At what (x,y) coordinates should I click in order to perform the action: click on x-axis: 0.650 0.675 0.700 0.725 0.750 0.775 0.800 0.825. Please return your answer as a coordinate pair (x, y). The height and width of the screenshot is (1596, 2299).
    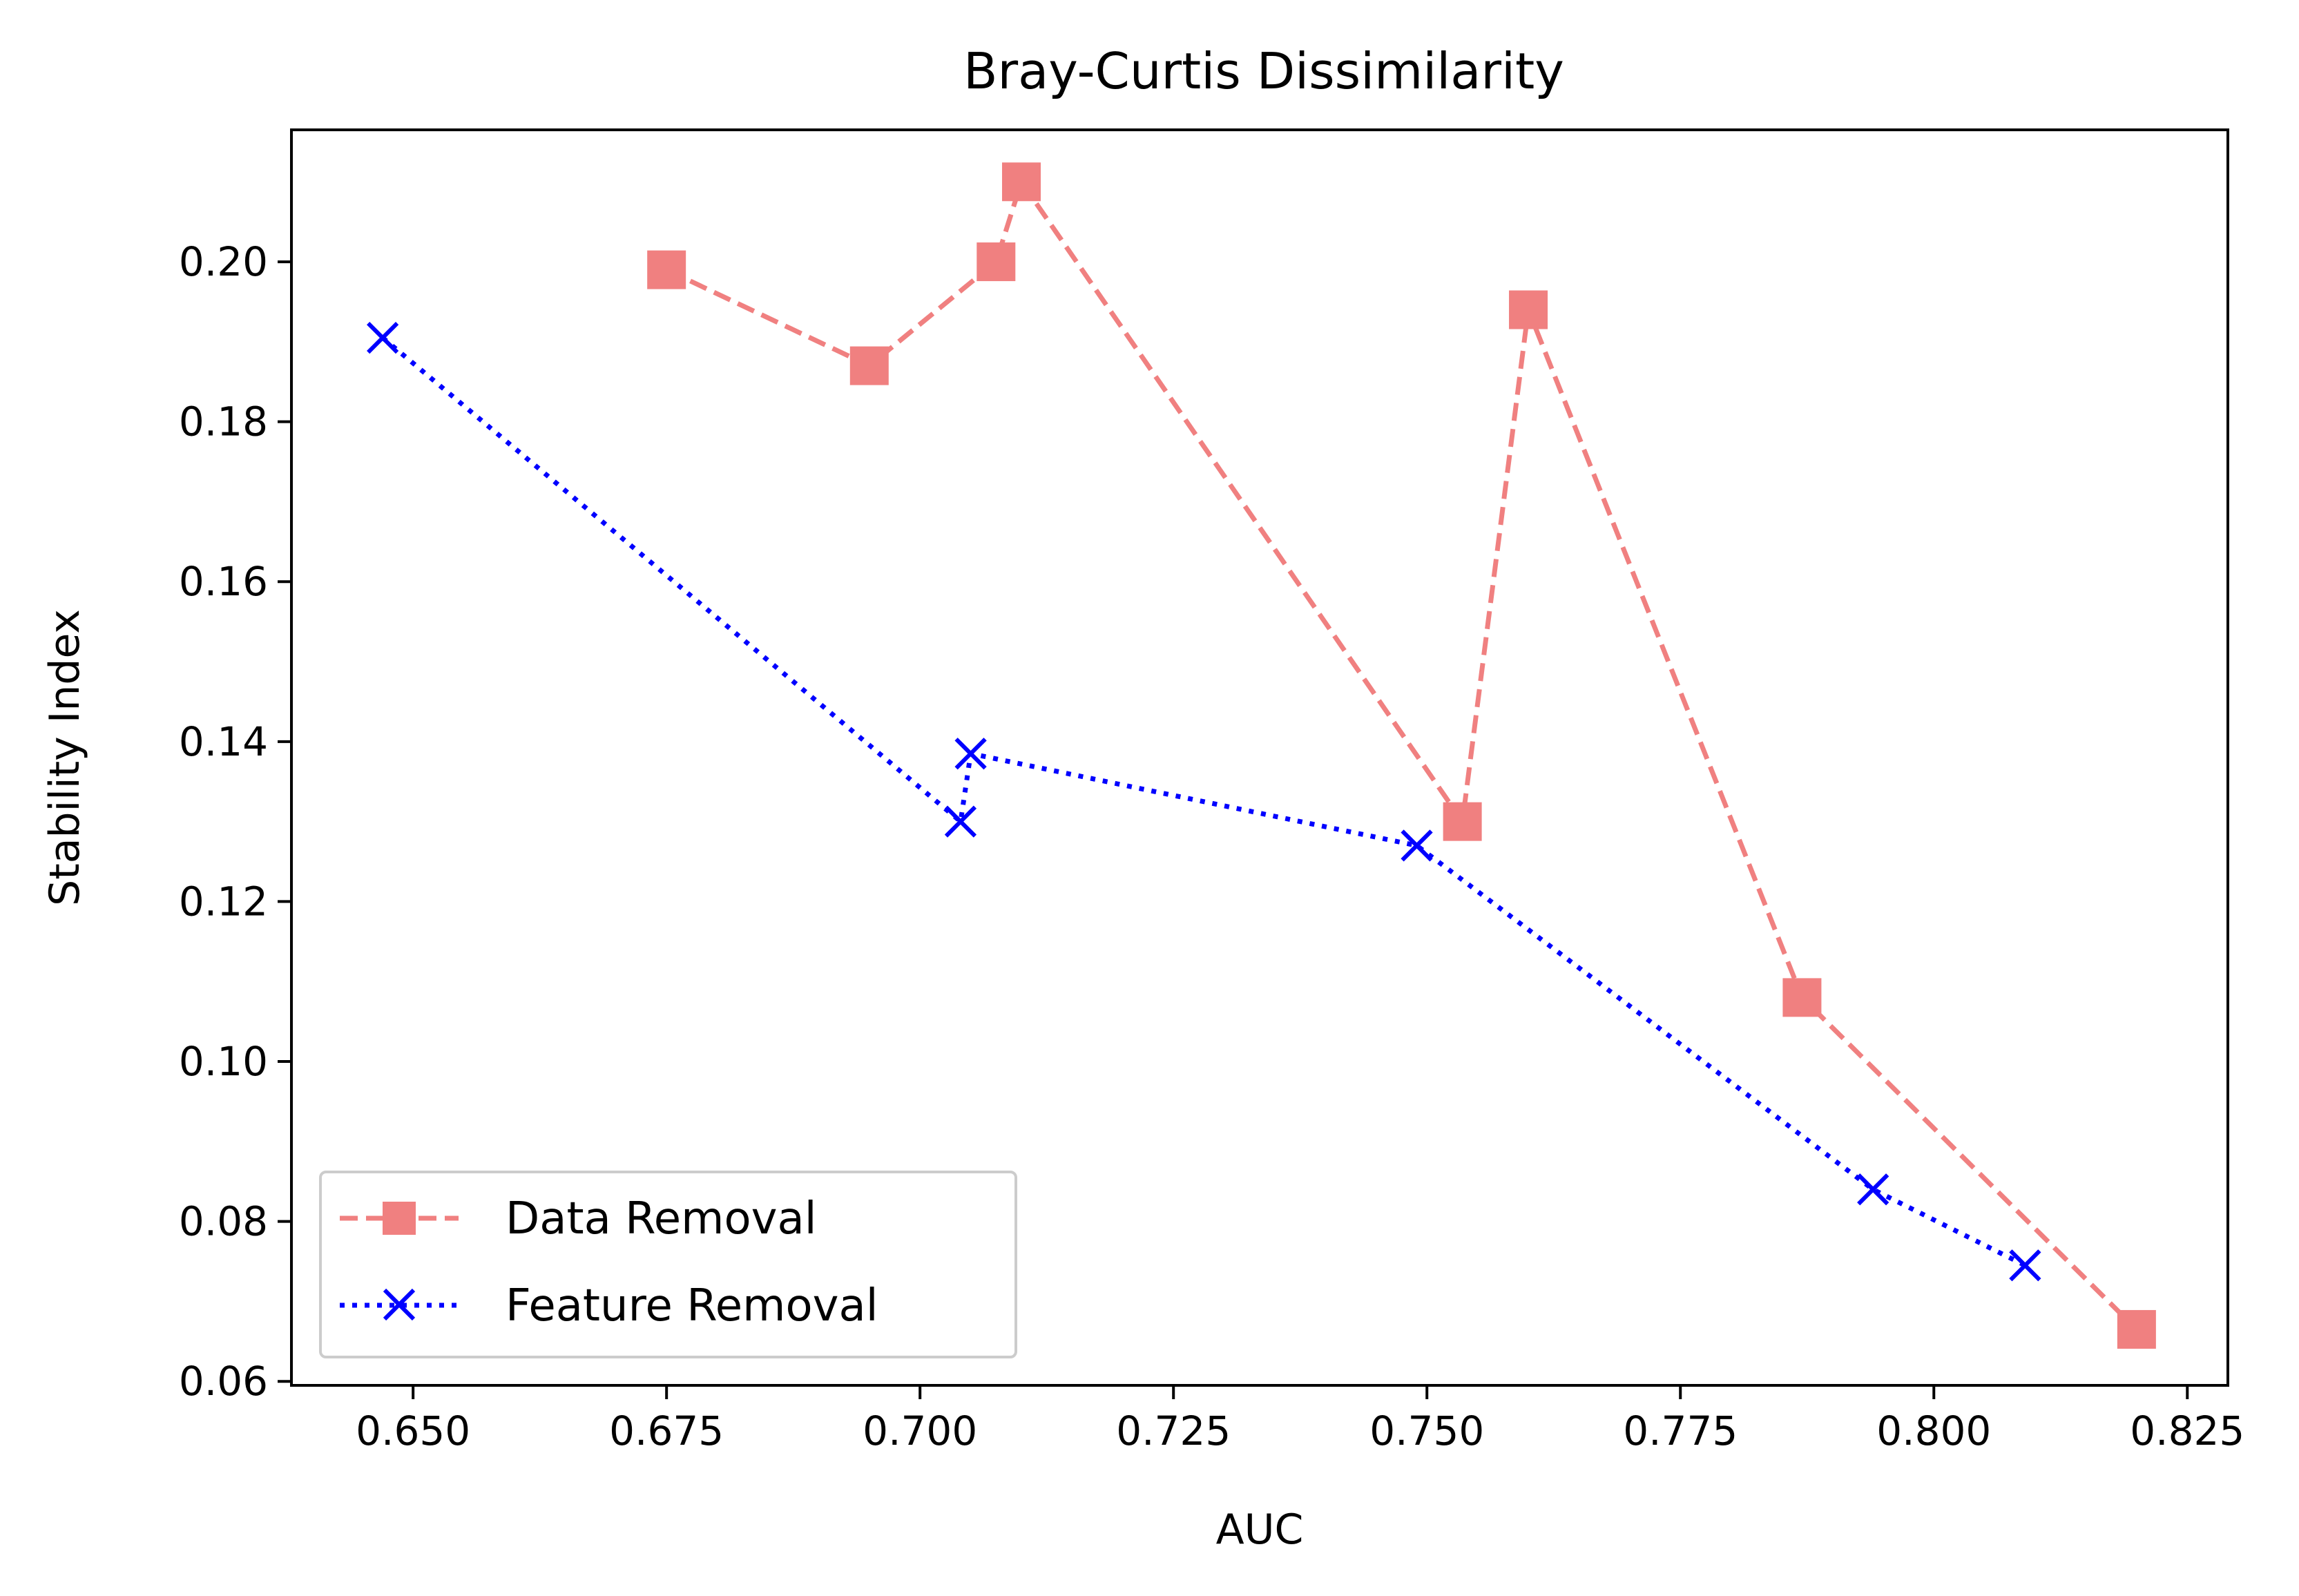
    Looking at the image, I should click on (1300, 1419).